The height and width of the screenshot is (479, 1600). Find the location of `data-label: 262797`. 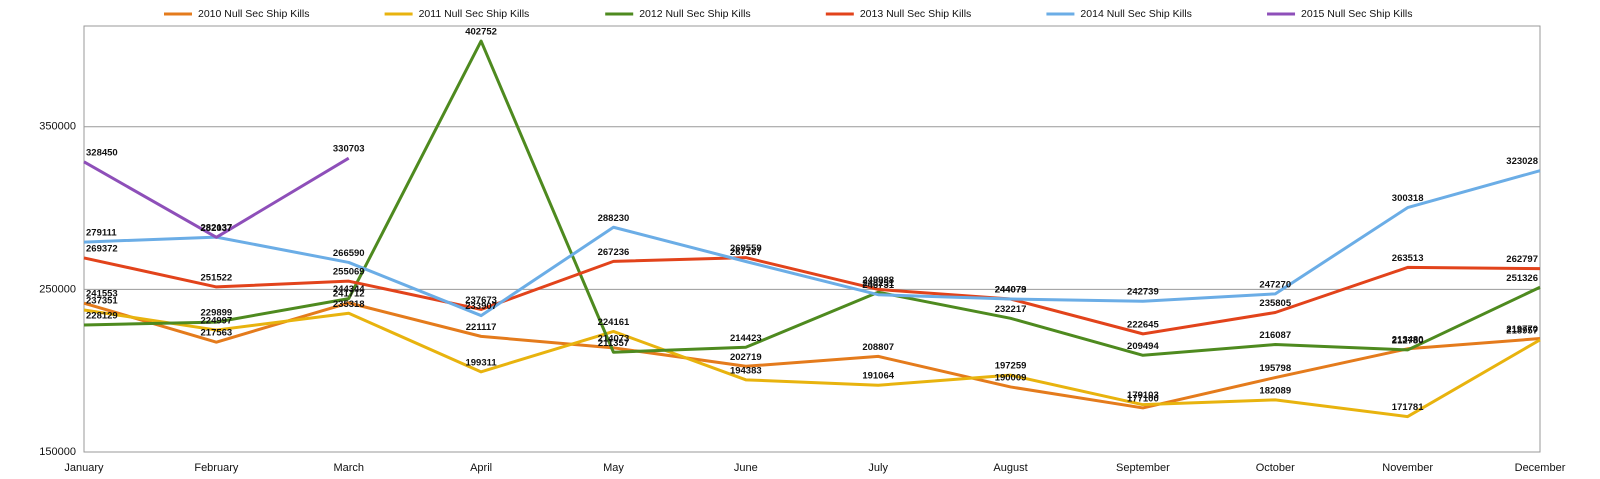

data-label: 262797 is located at coordinates (1522, 259).